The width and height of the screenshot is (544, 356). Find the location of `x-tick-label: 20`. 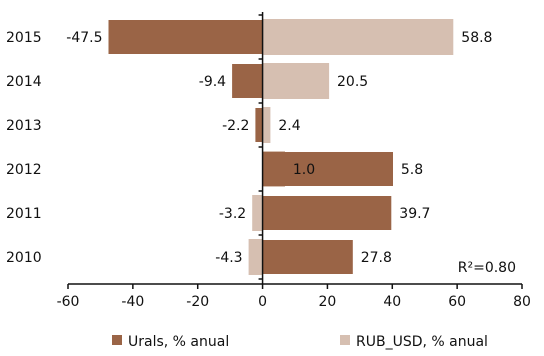

x-tick-label: 20 is located at coordinates (328, 302).